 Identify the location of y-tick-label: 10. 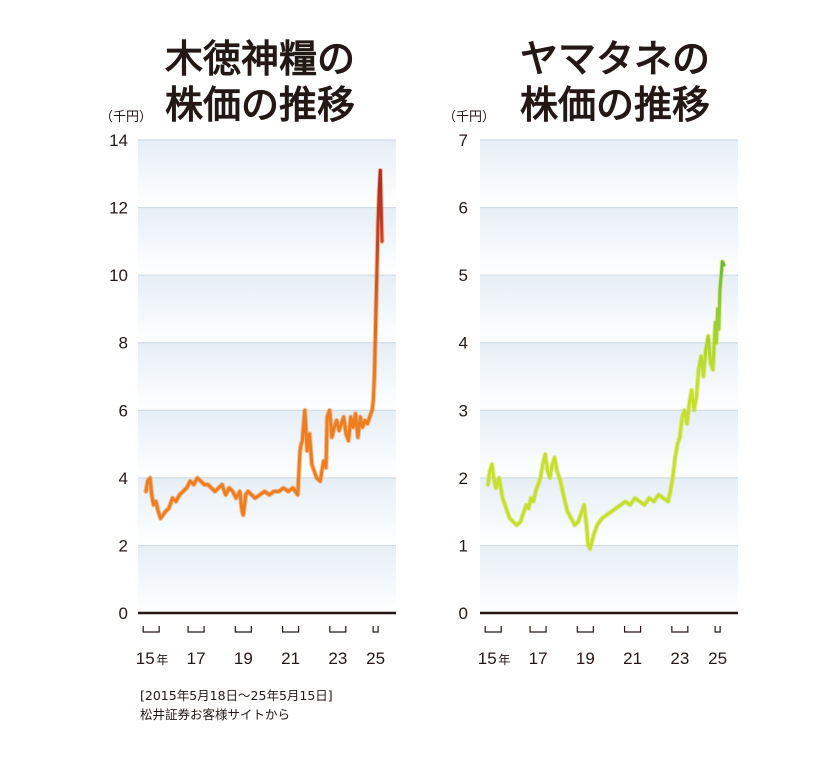
(118, 275).